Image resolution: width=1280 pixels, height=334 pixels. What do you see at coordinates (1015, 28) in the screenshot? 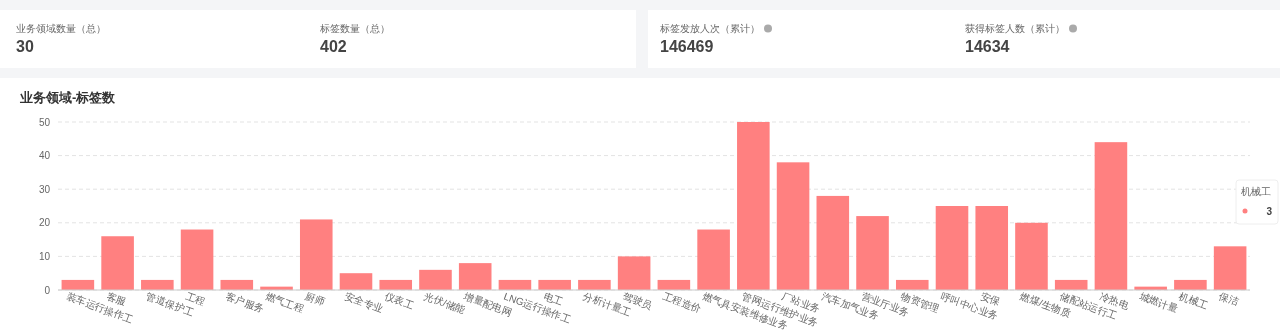
I see `text: 获得标签人数（累计）` at bounding box center [1015, 28].